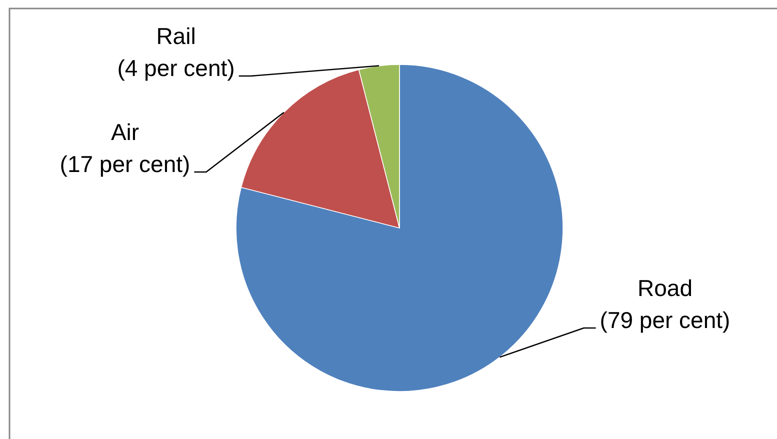 This screenshot has width=777, height=439. Describe the element at coordinates (125, 164) in the screenshot. I see `data-label: (17 per cent)` at that location.